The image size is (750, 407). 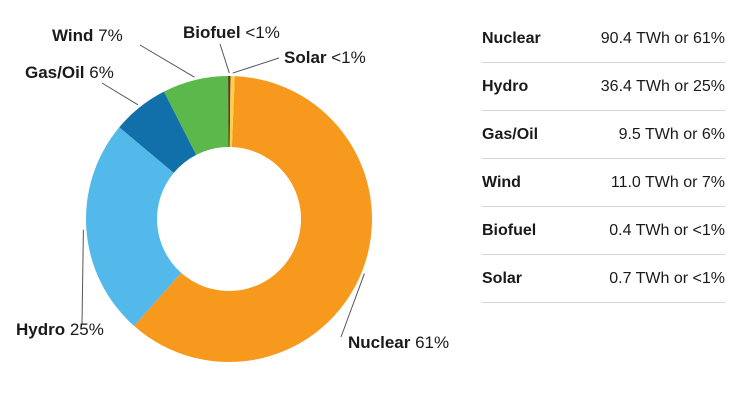 I want to click on slice-label-name: Wind, so click(x=72, y=35).